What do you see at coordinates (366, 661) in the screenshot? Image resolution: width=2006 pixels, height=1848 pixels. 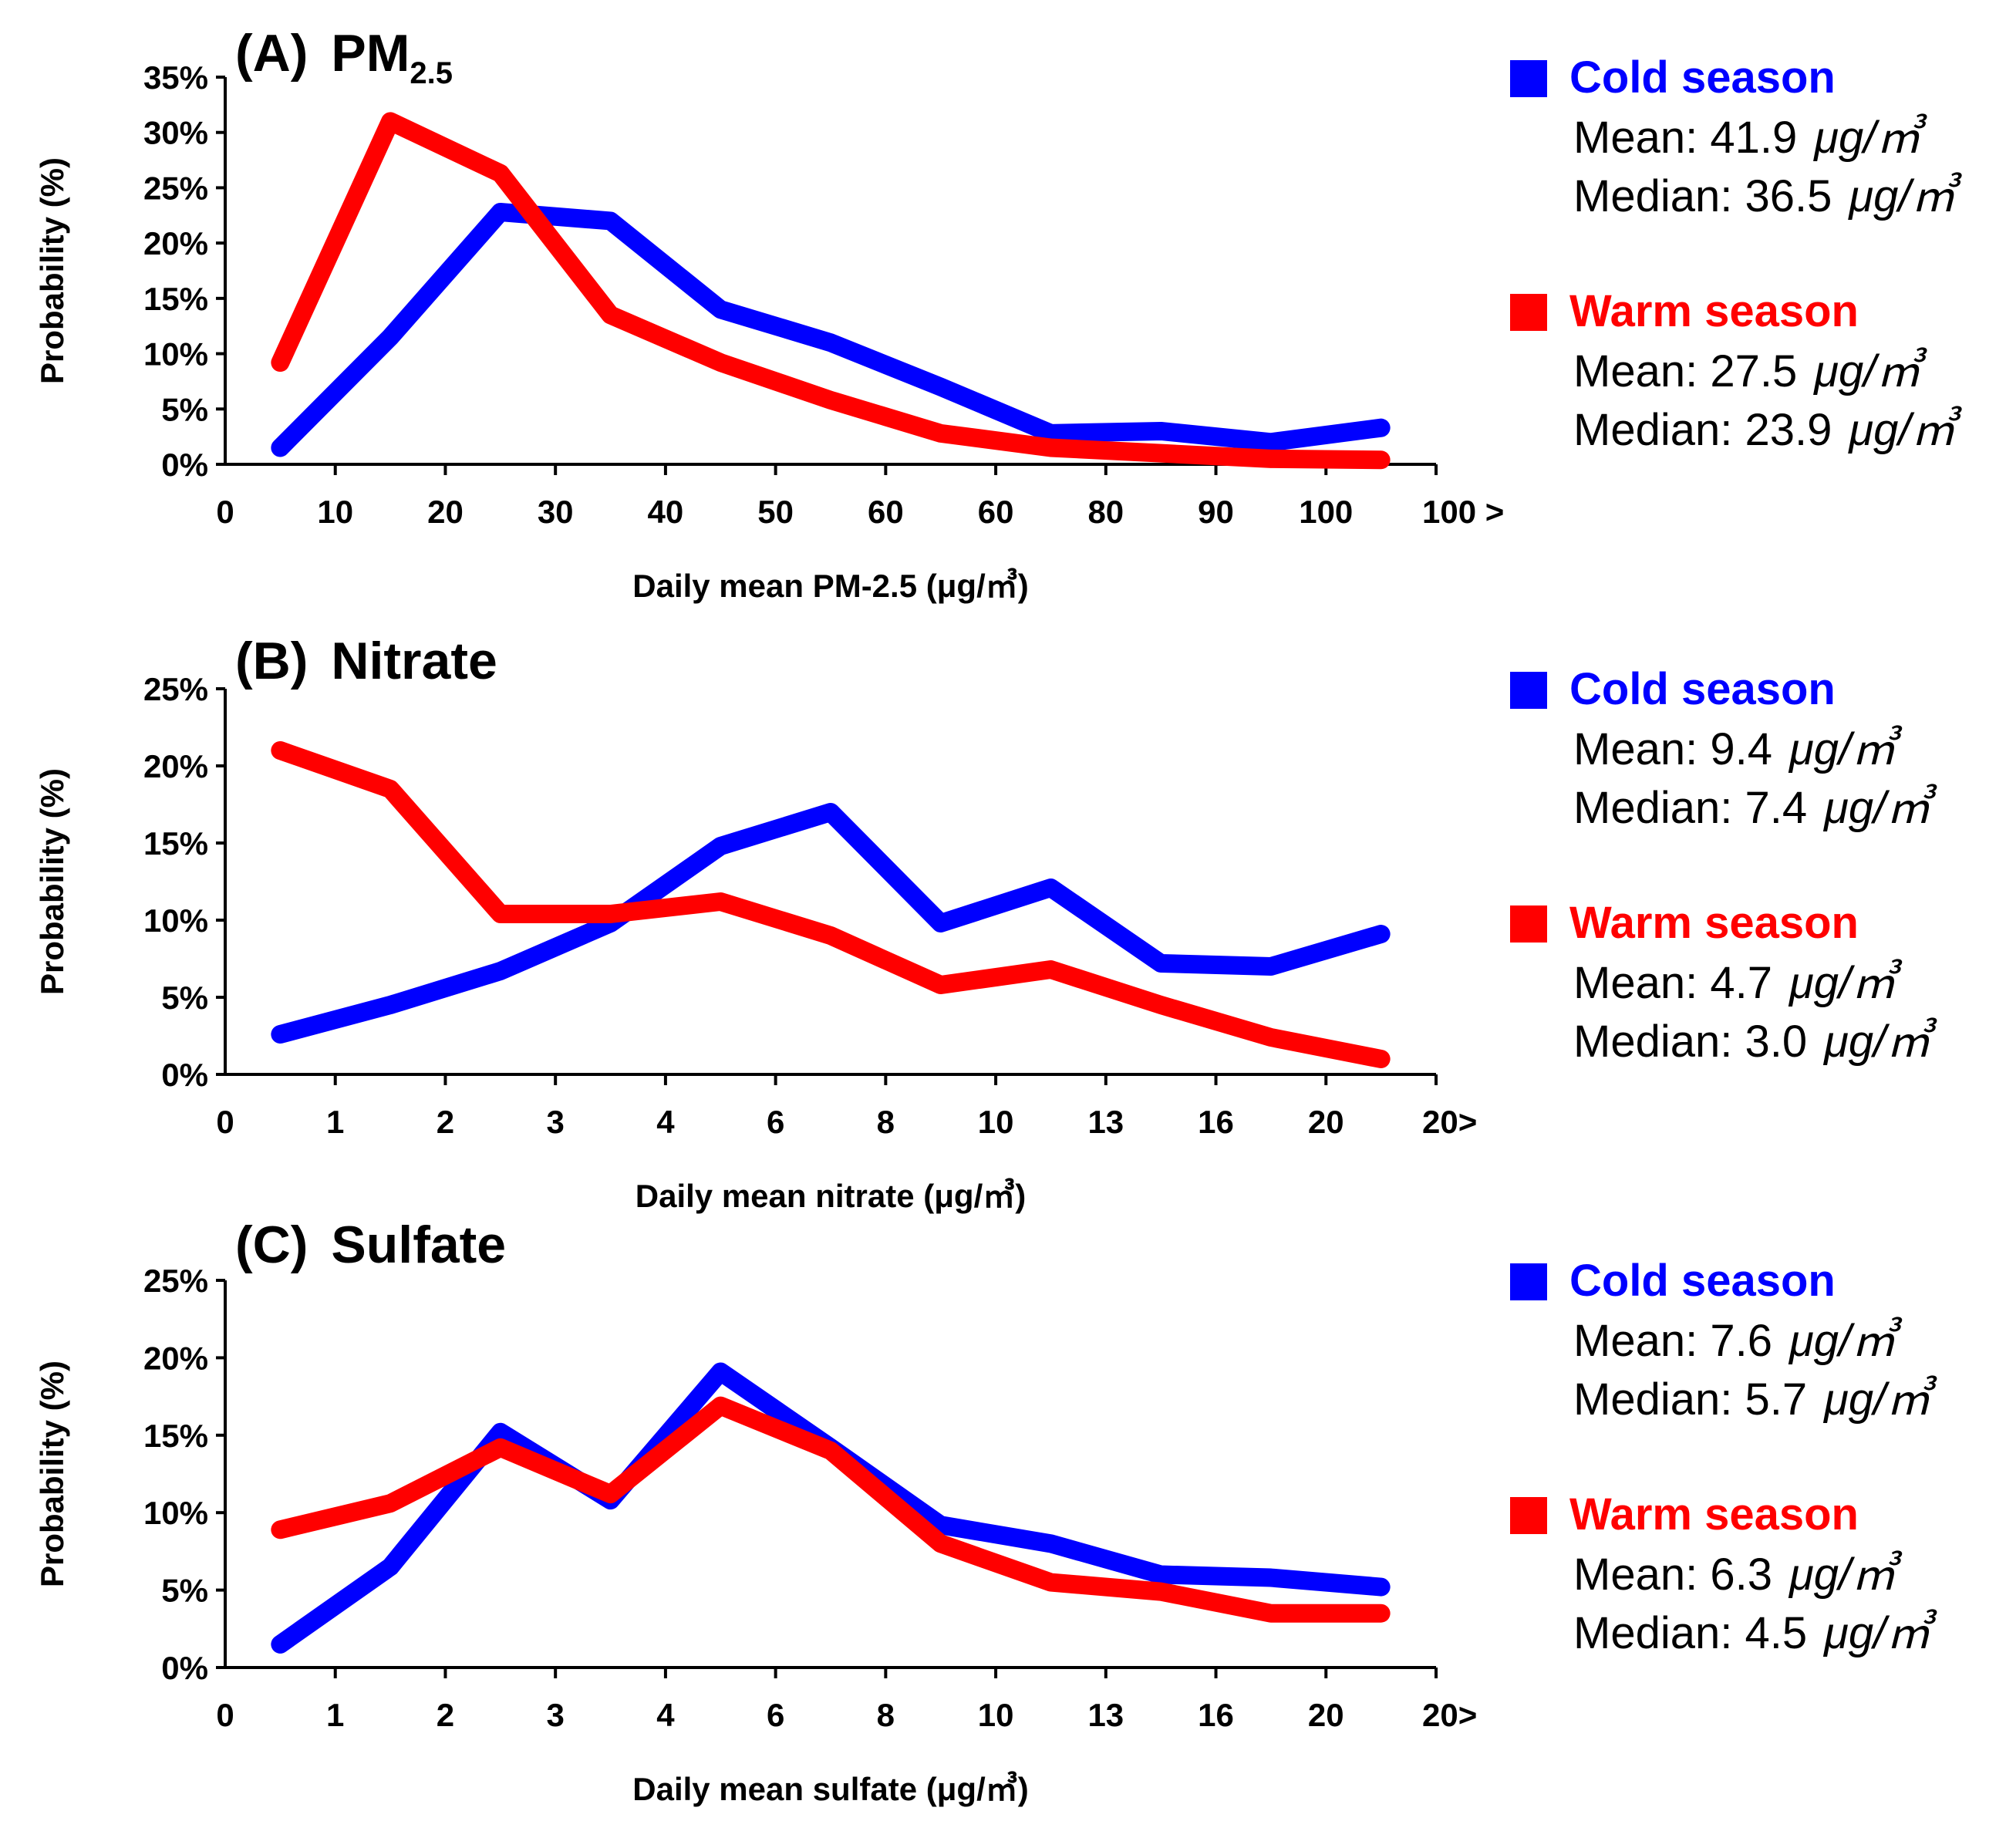 I see `panel-title: (B) Nitrate` at bounding box center [366, 661].